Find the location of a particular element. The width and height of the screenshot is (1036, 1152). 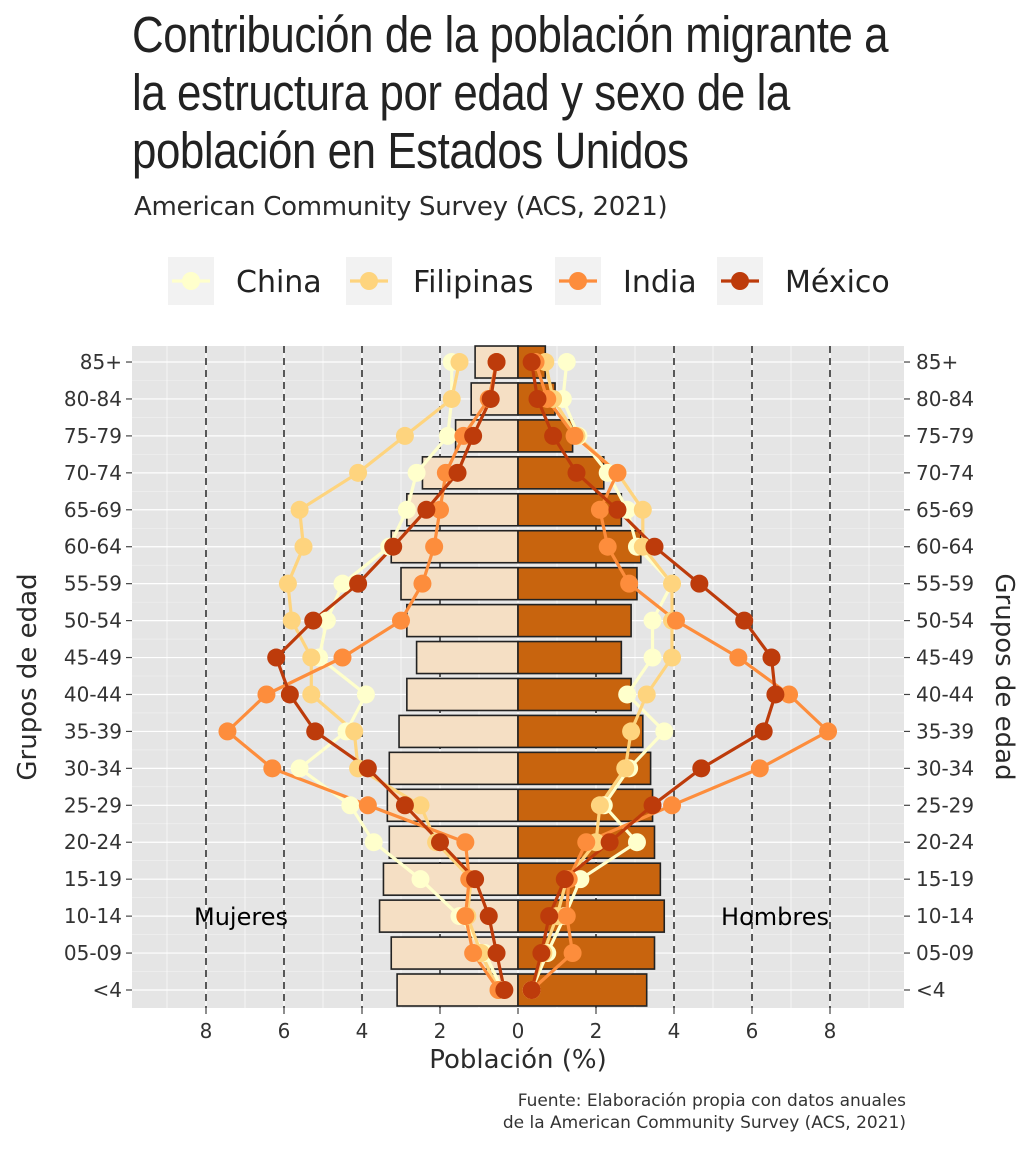

y-tick-label-right: 20-24 is located at coordinates (945, 842).